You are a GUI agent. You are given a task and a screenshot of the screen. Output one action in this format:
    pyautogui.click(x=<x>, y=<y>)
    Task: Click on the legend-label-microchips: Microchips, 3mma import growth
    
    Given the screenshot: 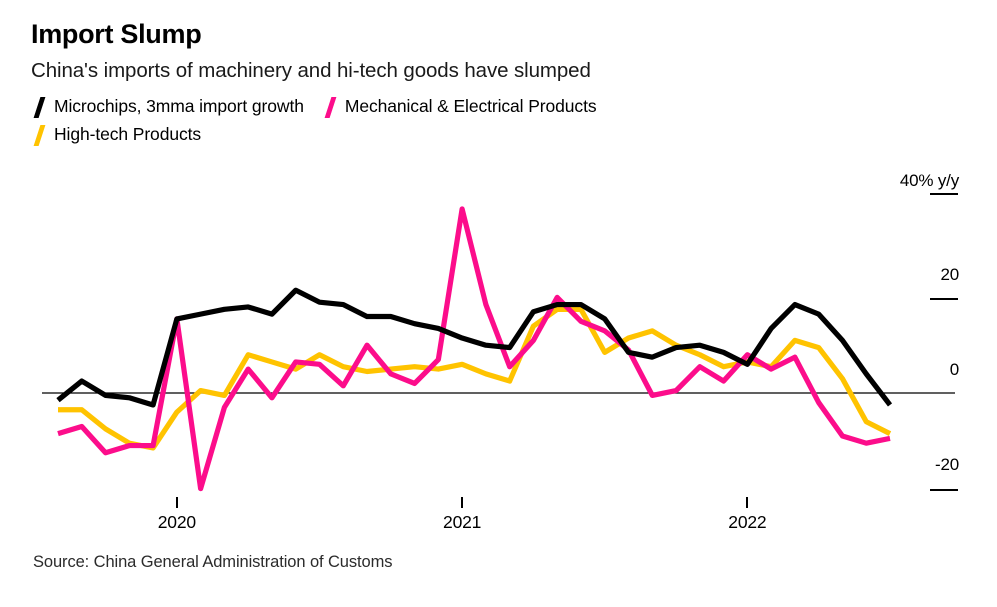 What is the action you would take?
    pyautogui.click(x=179, y=106)
    